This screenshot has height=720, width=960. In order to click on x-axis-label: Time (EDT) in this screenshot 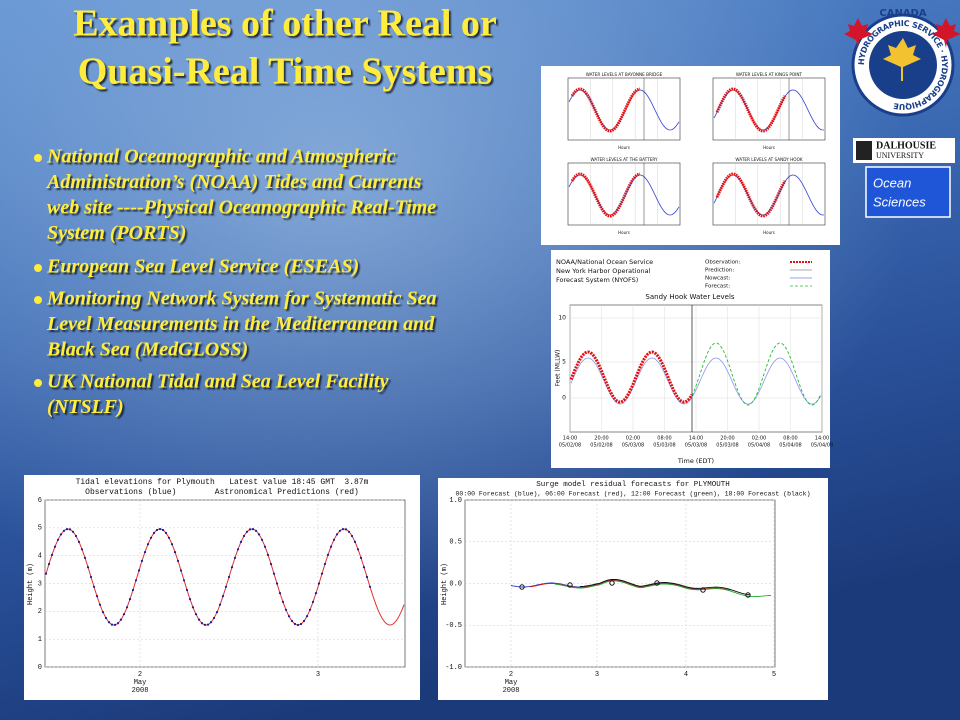, I will do `click(695, 461)`.